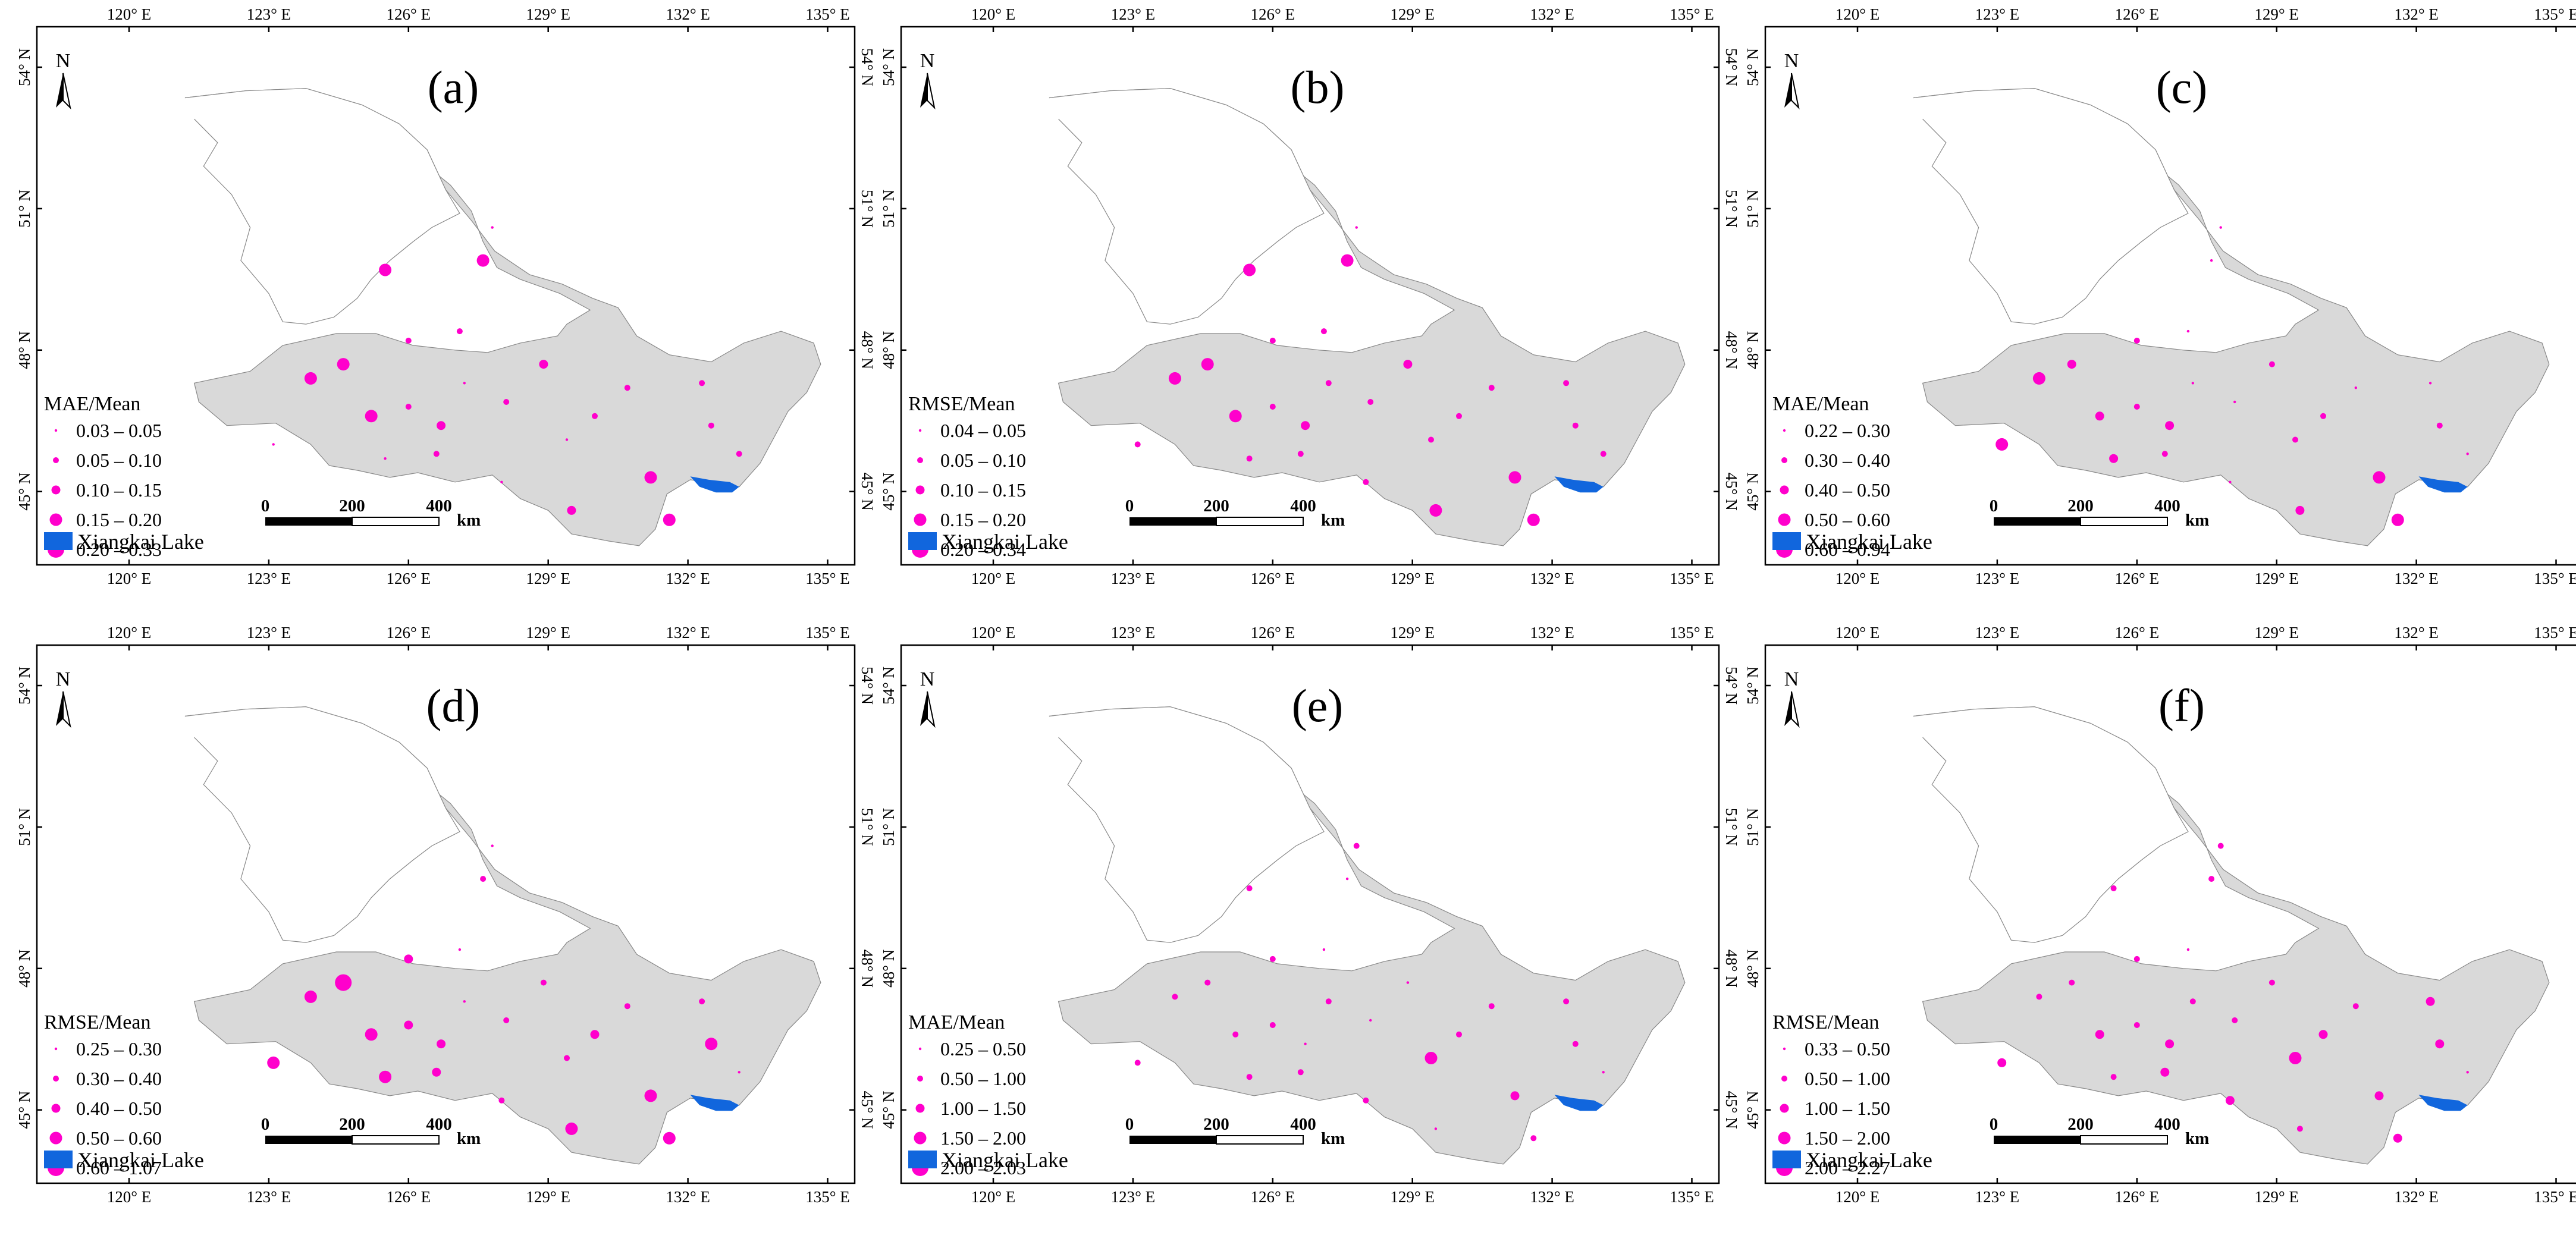 The height and width of the screenshot is (1251, 2576). I want to click on legend-title: MAE/Mean, so click(92, 404).